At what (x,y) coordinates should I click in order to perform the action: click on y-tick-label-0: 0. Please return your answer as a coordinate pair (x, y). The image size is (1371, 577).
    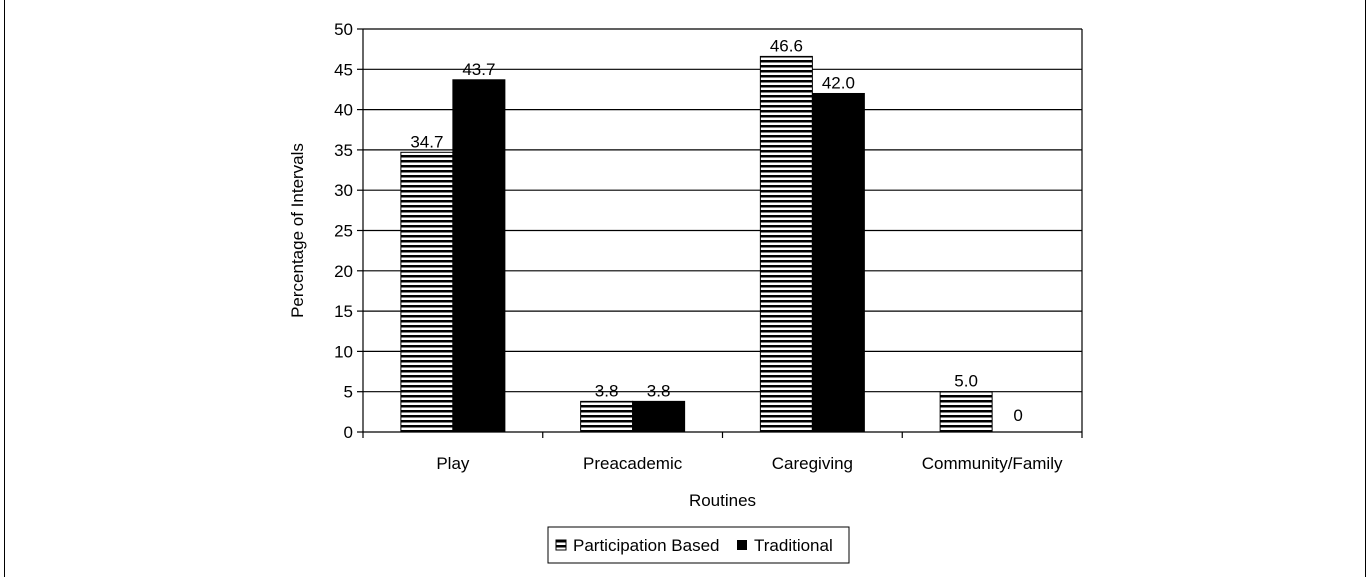
    Looking at the image, I should click on (348, 432).